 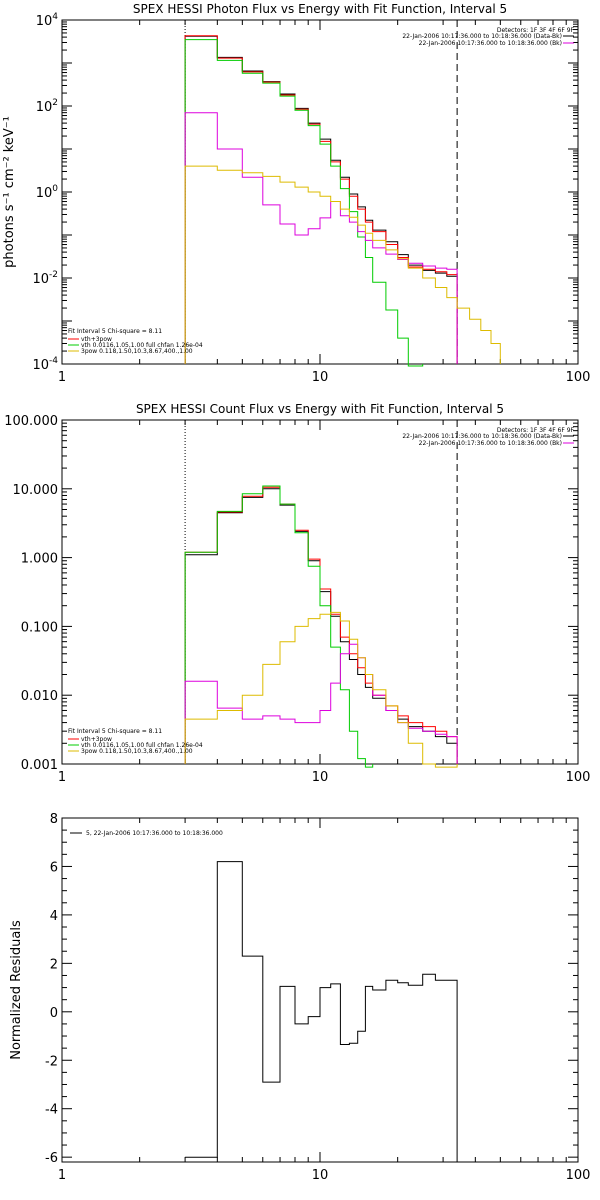 I want to click on y-tick-label: 10⁴, so click(x=47, y=20).